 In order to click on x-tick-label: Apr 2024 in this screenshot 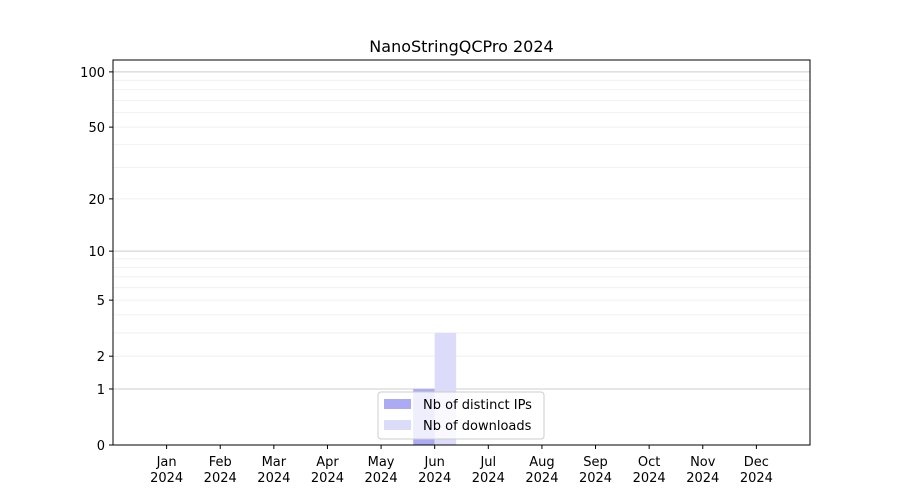, I will do `click(327, 470)`.